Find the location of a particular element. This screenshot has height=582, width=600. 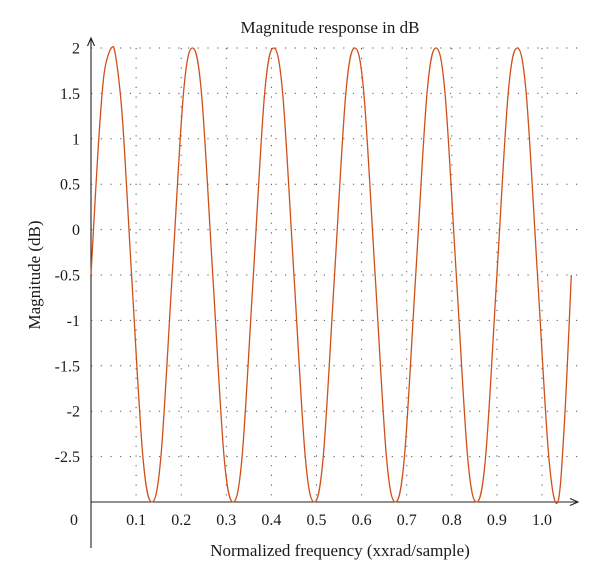

y-tick-label: -2 is located at coordinates (73, 412).